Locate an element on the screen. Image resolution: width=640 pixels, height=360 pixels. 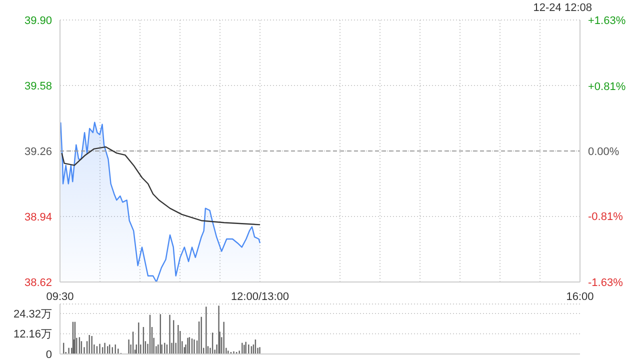
y2-tick-label: -1.63% is located at coordinates (606, 283).